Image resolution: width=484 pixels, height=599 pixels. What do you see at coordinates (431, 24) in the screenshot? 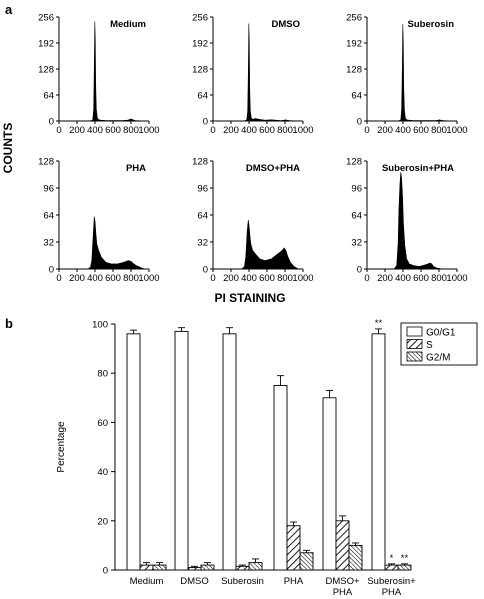
I see `histogram-title: Suberosin` at bounding box center [431, 24].